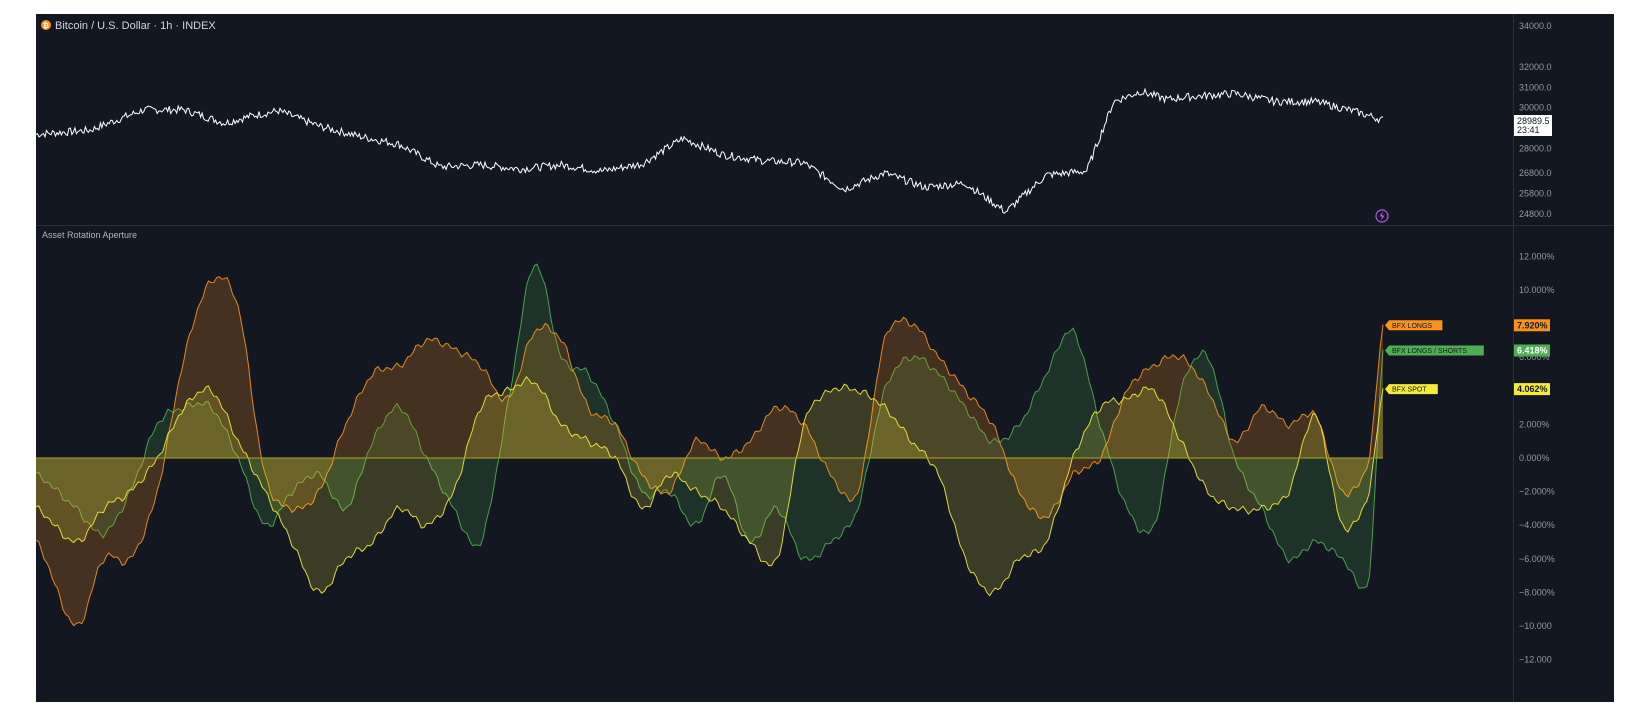 The height and width of the screenshot is (716, 1628). Describe the element at coordinates (1535, 87) in the screenshot. I see `price-tick-label: 31000.0` at that location.